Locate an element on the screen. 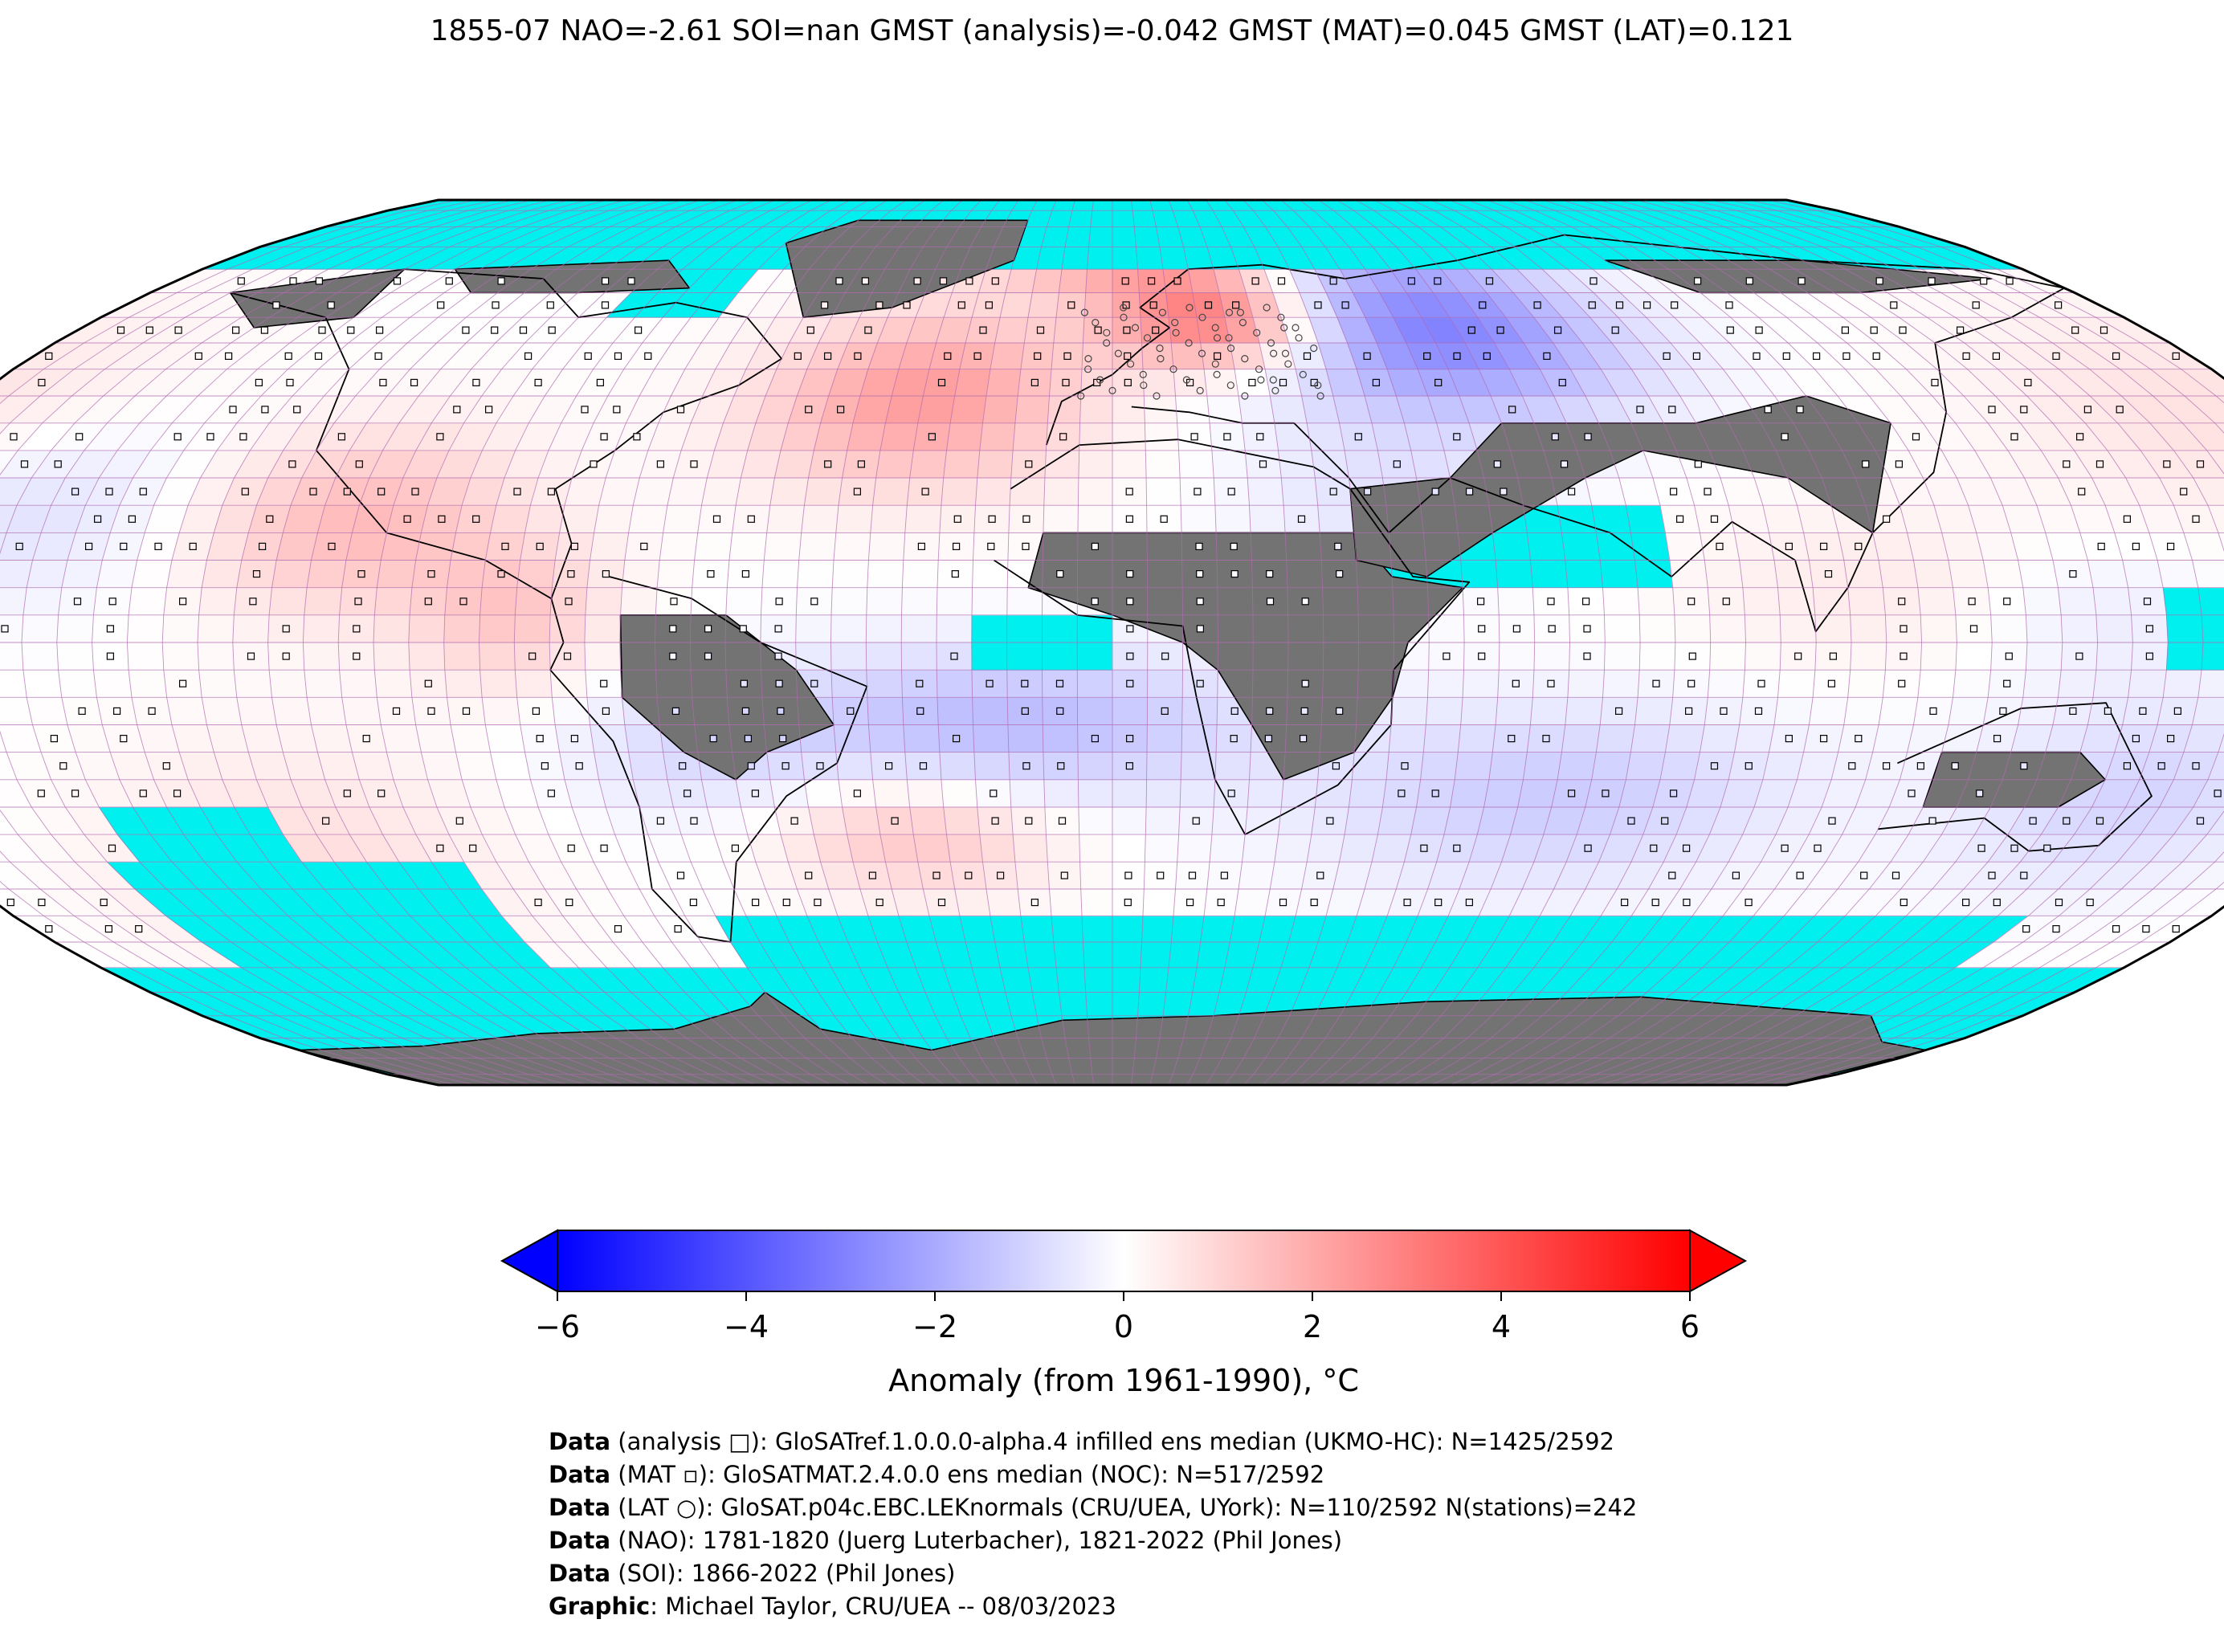 This screenshot has height=1652, width=2224. colorbar-tick-label: −2 is located at coordinates (934, 1326).